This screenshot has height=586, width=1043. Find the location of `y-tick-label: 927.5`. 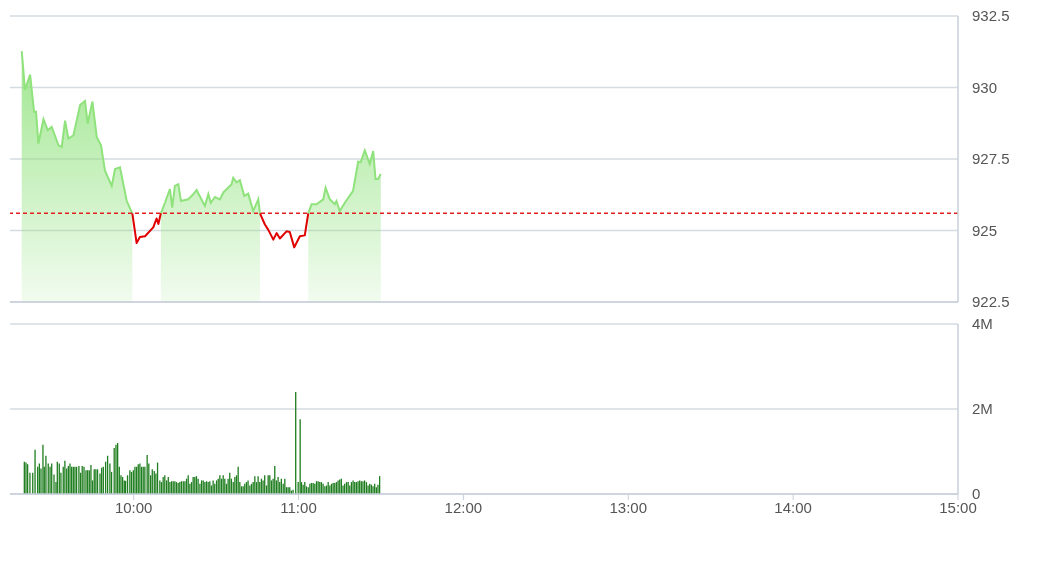

y-tick-label: 927.5 is located at coordinates (991, 159).